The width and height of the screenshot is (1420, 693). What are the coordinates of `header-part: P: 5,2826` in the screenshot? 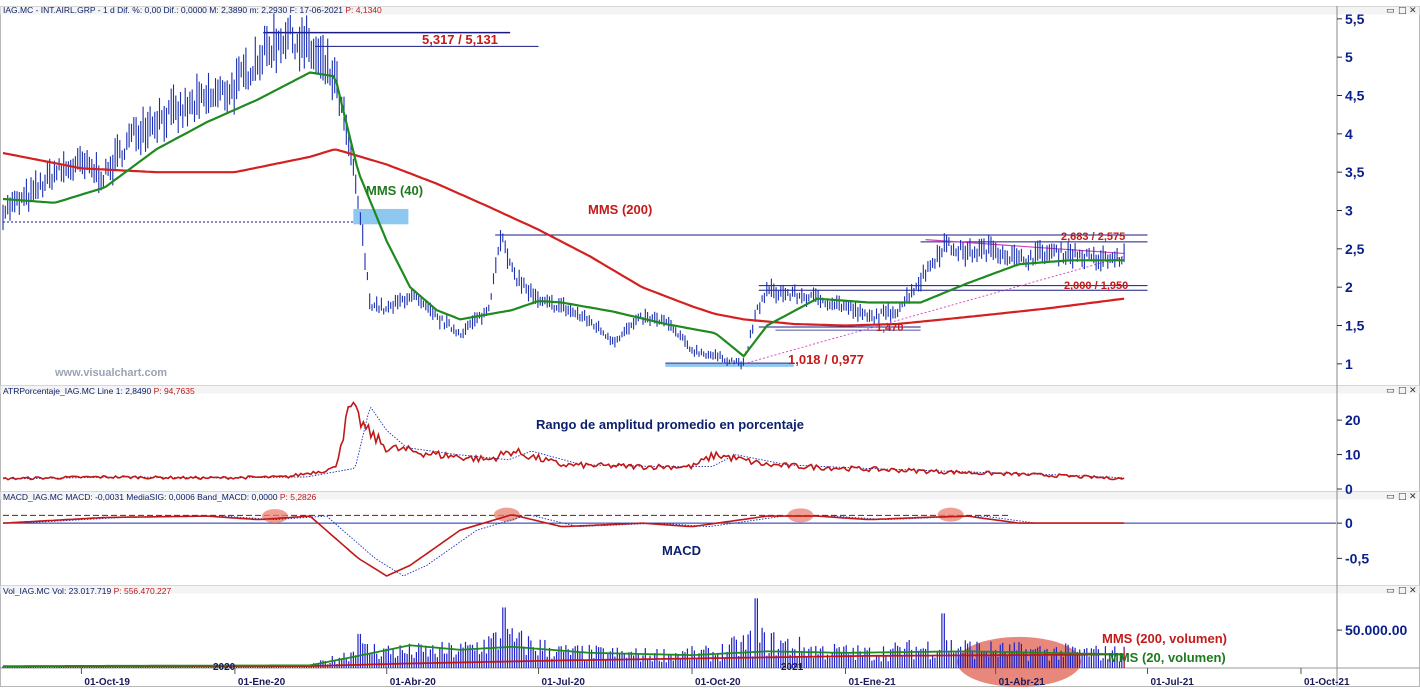 It's located at (296, 497).